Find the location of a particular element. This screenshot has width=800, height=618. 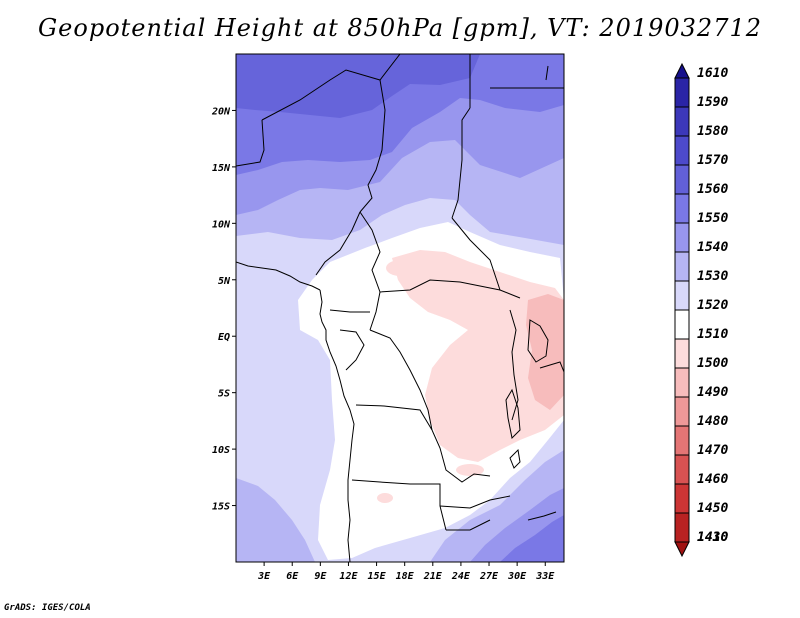

colorbar-label: 1410 is located at coordinates (712, 537).